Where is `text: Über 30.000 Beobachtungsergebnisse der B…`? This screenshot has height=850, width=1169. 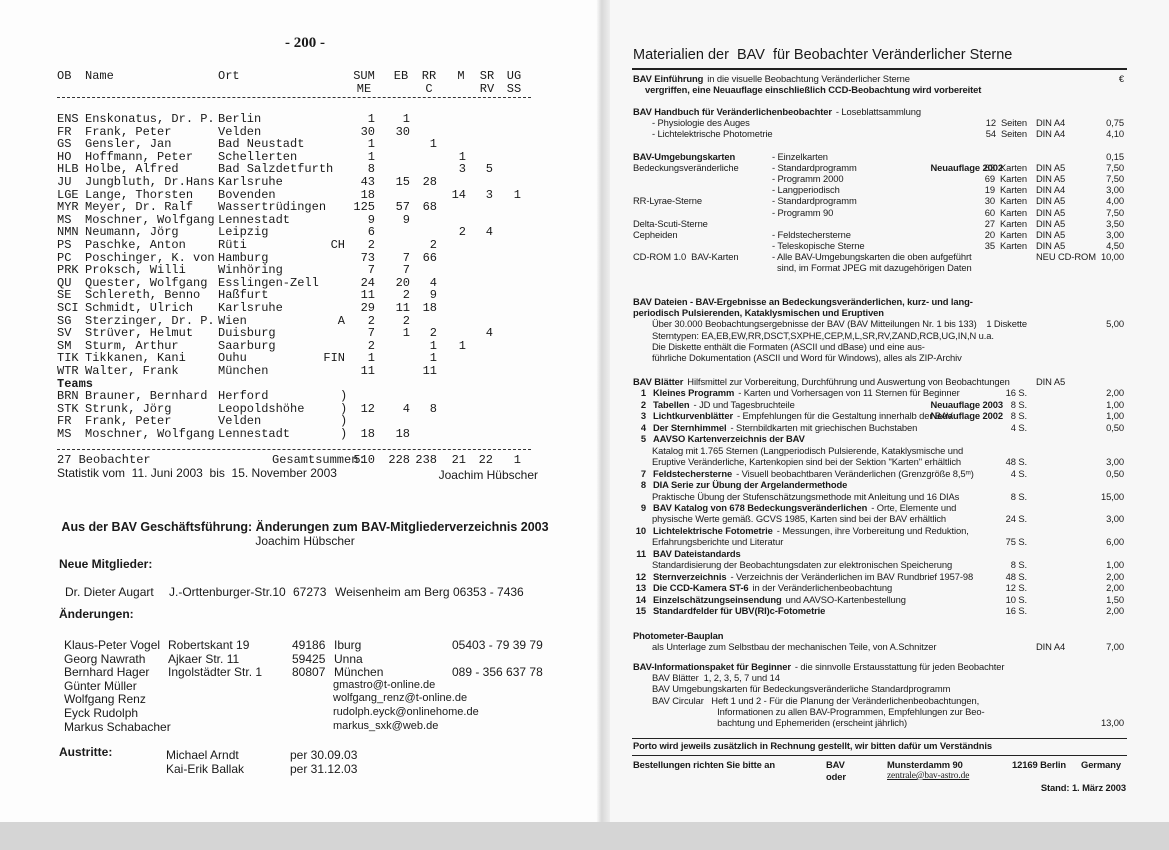 text: Über 30.000 Beobachtungsergebnisse der B… is located at coordinates (814, 324).